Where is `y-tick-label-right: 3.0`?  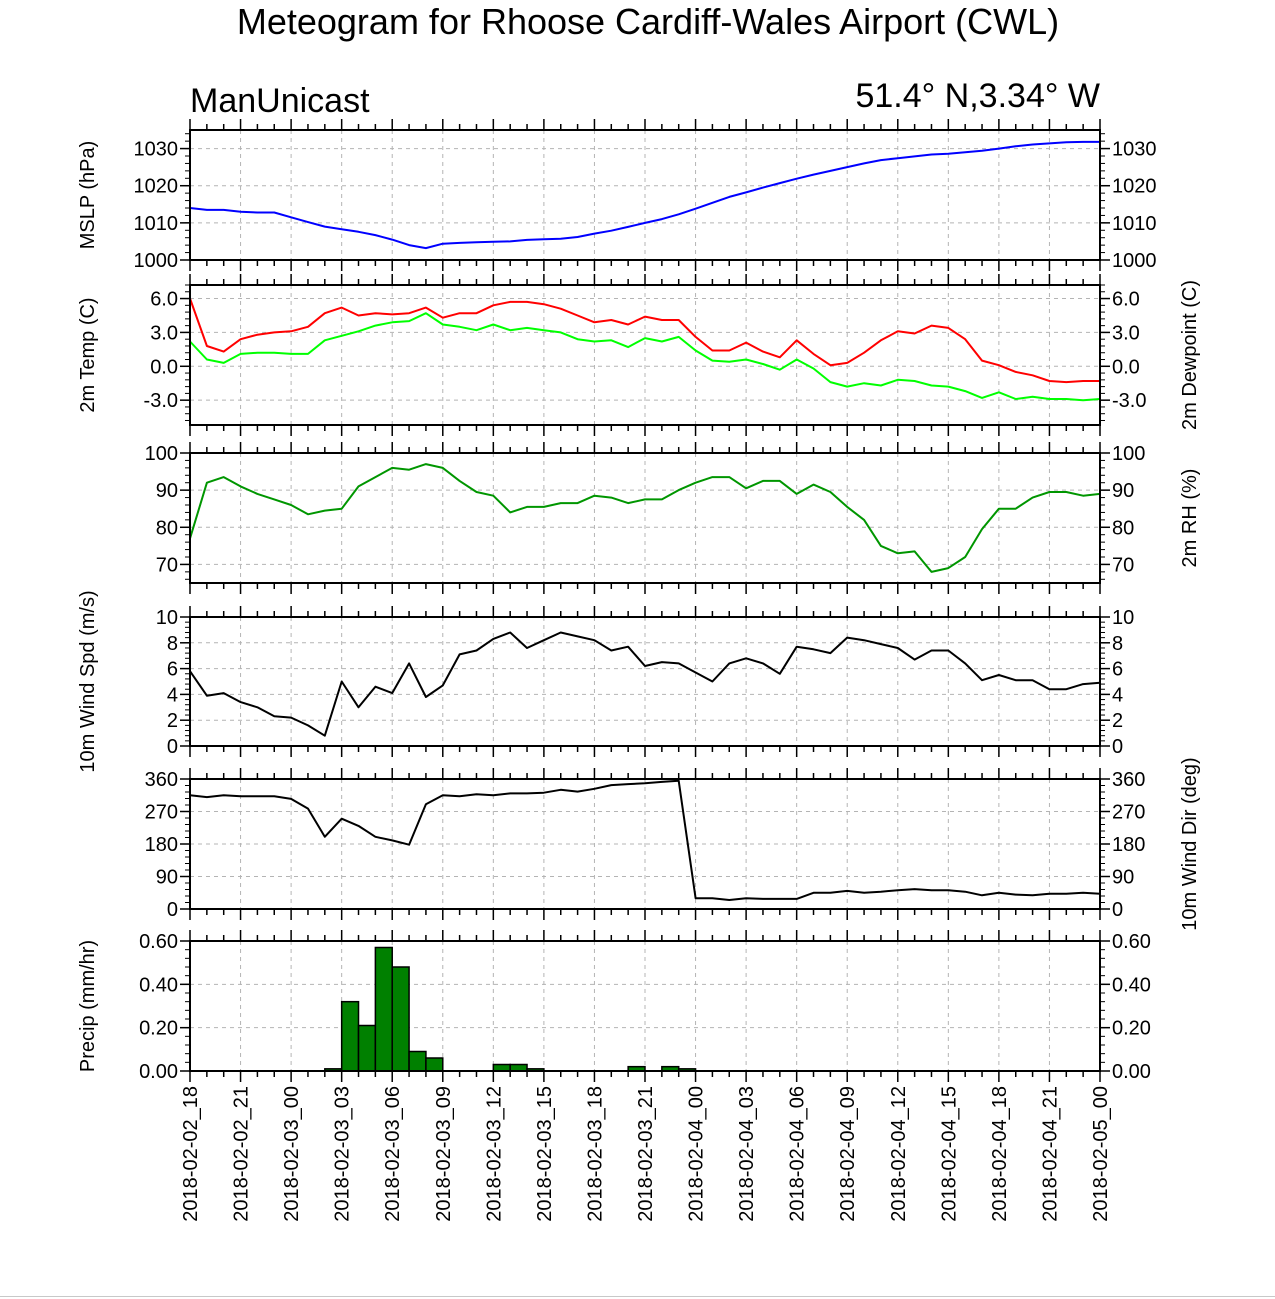
y-tick-label-right: 3.0 is located at coordinates (1126, 333).